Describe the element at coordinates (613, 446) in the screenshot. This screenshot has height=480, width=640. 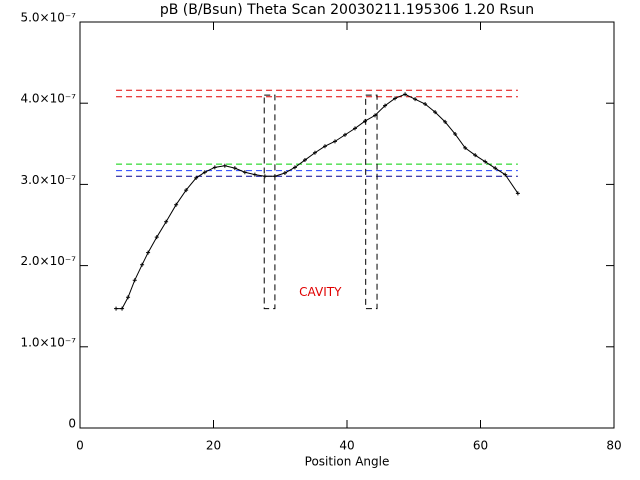
I see `x-tick-label: 80` at that location.